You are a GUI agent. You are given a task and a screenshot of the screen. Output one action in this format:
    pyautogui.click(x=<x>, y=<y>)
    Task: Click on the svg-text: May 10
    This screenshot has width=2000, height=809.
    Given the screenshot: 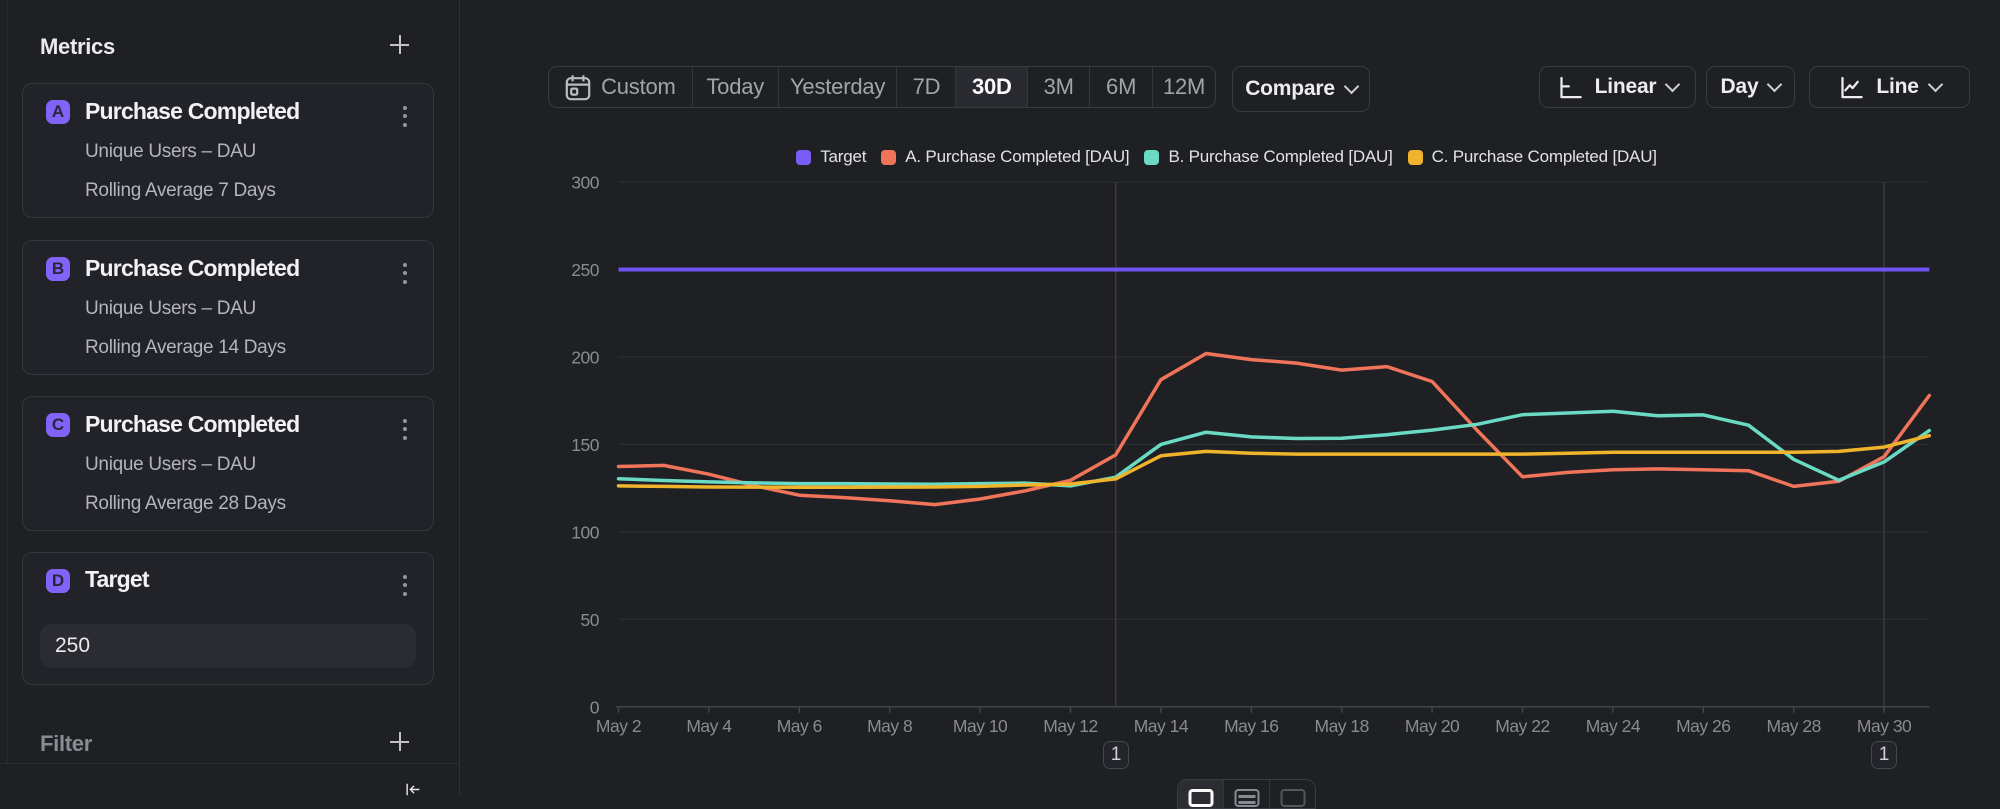 What is the action you would take?
    pyautogui.click(x=980, y=726)
    